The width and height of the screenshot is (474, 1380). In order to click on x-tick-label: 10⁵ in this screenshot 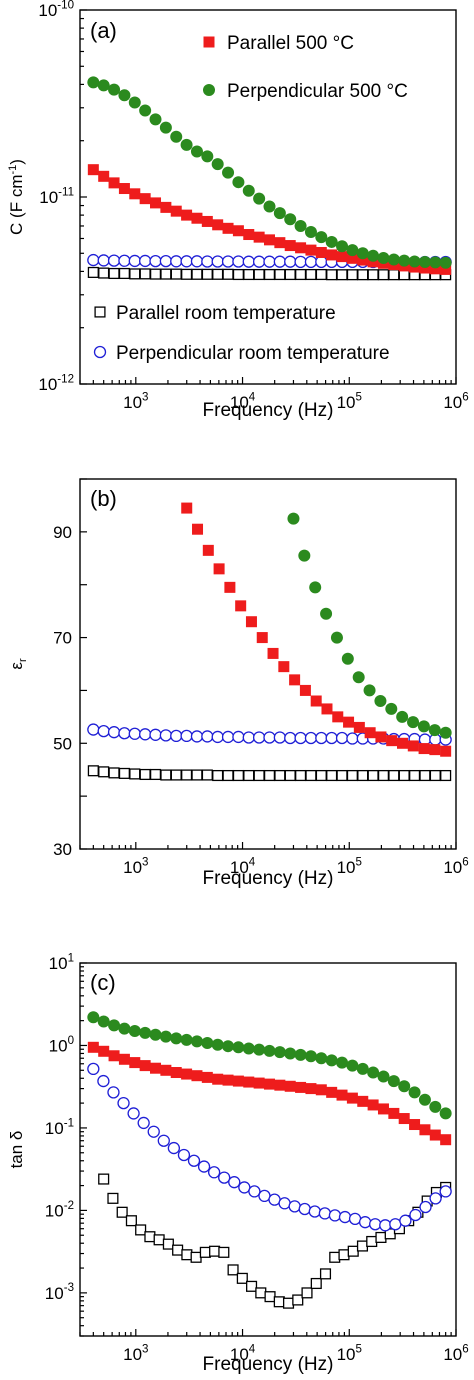, I will do `click(349, 866)`.